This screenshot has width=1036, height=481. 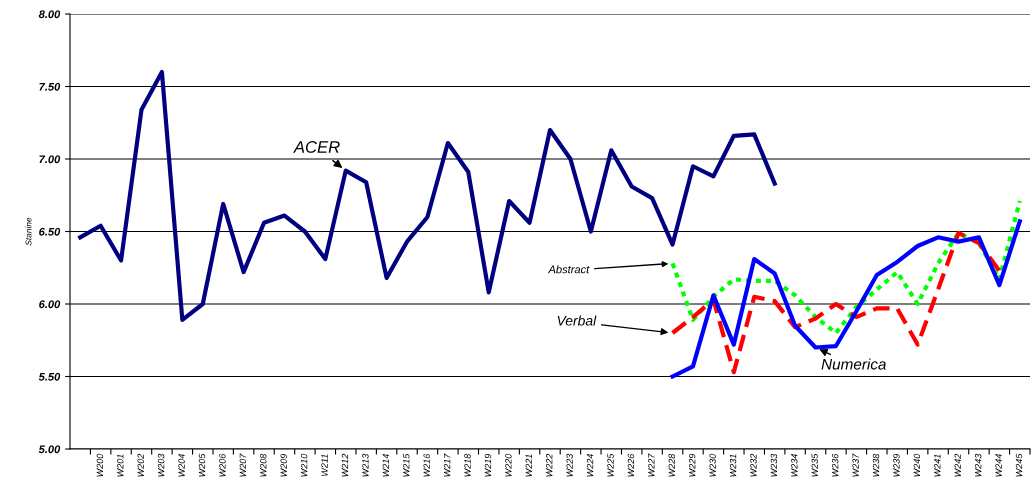 What do you see at coordinates (853, 364) in the screenshot?
I see `series-label: Numerica` at bounding box center [853, 364].